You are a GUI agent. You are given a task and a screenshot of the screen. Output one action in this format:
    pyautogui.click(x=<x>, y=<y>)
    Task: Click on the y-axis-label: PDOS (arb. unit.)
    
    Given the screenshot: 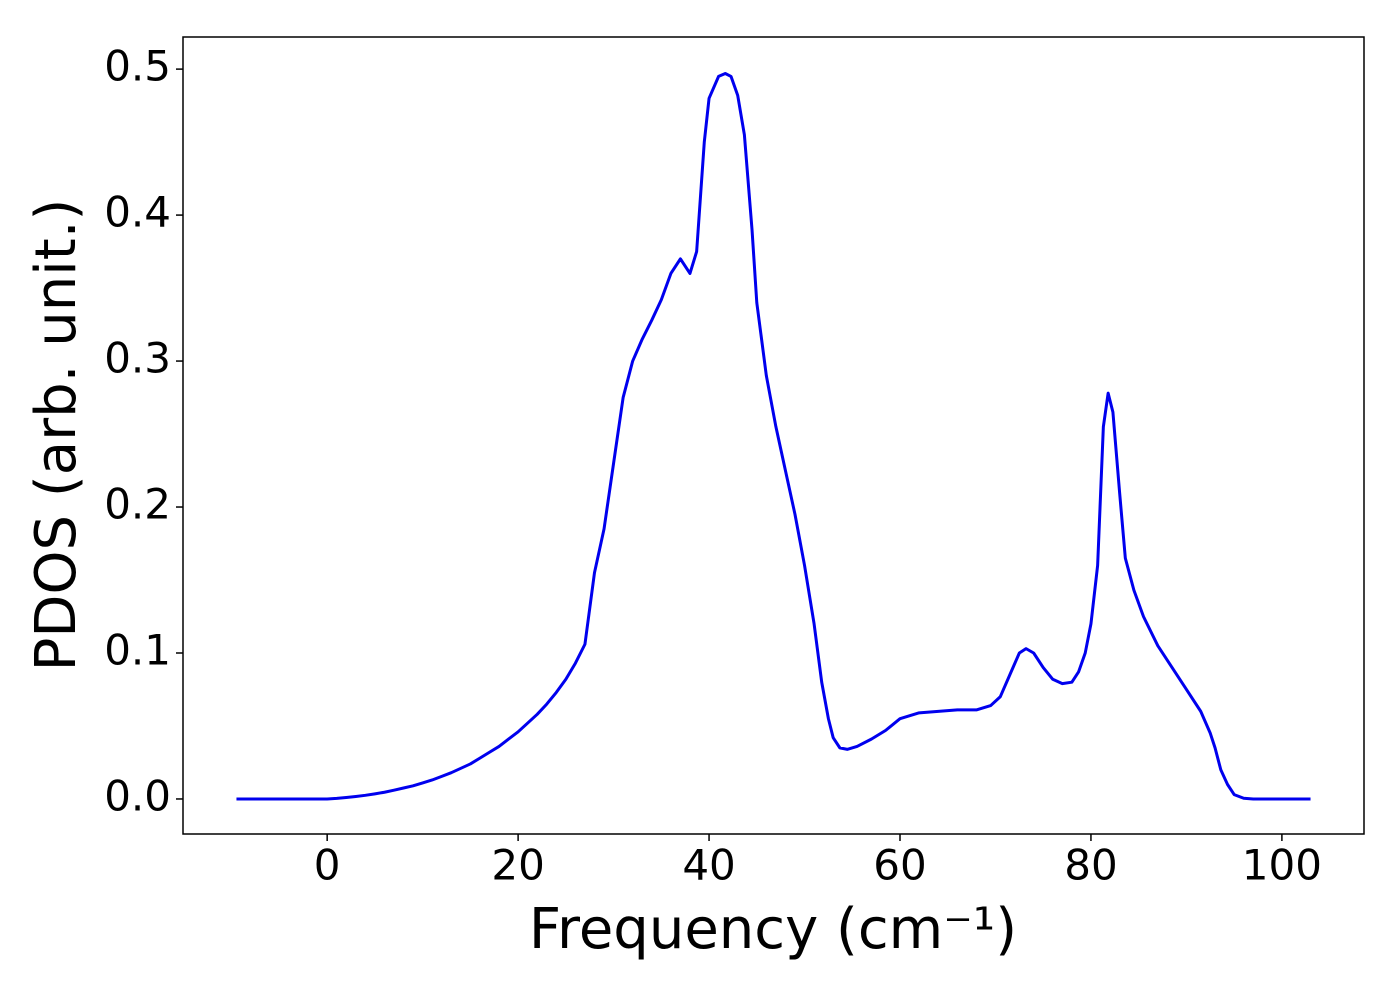 What is the action you would take?
    pyautogui.click(x=56, y=435)
    